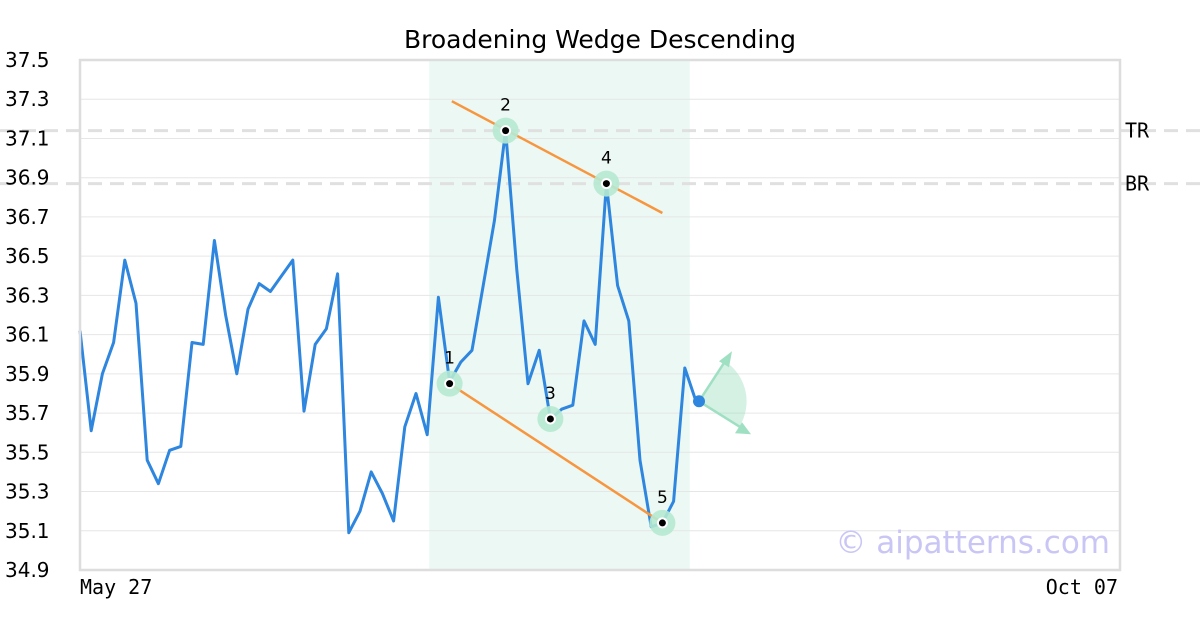  What do you see at coordinates (27, 413) in the screenshot?
I see `y-tick-label: 35.7` at bounding box center [27, 413].